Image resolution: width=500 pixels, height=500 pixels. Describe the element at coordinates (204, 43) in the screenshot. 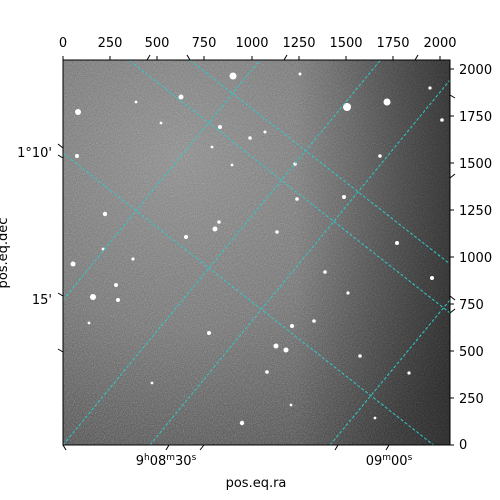

I see `top-tick-750: 750` at that location.